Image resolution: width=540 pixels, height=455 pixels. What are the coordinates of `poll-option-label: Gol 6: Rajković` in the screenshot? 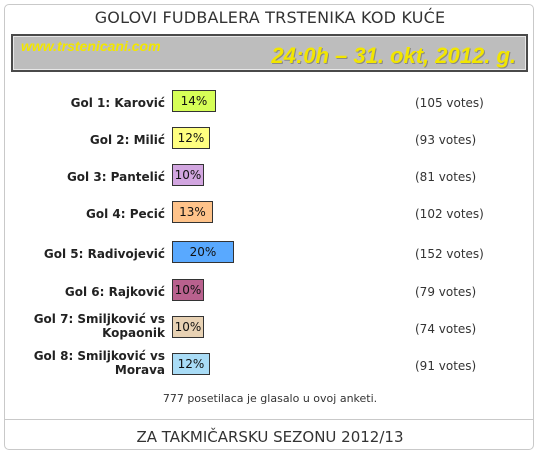 It's located at (114, 292).